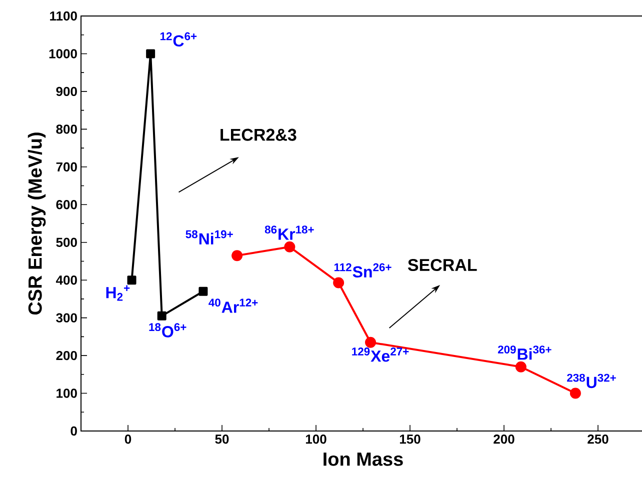 This screenshot has height=485, width=642. What do you see at coordinates (289, 233) in the screenshot?
I see `annotation: $^{86}$Kr$^{18+}$` at bounding box center [289, 233].